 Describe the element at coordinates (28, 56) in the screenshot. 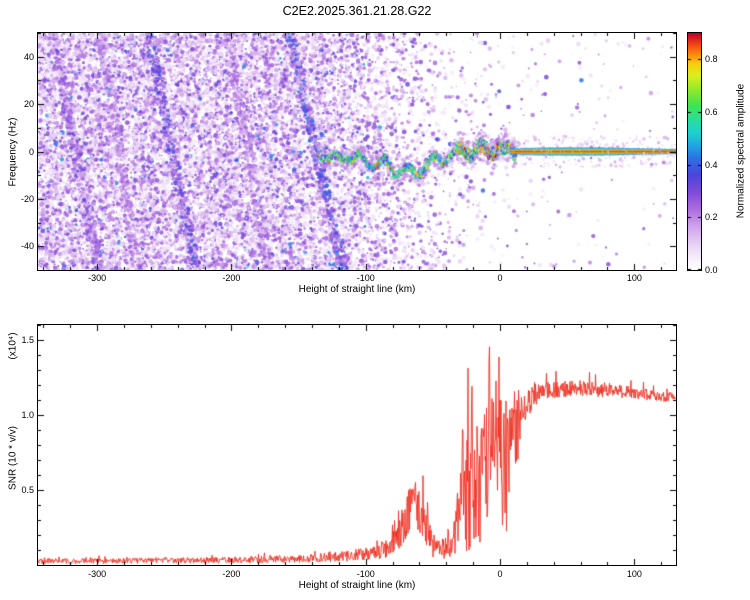

I see `spectrogram-y-tick-label: 40` at that location.